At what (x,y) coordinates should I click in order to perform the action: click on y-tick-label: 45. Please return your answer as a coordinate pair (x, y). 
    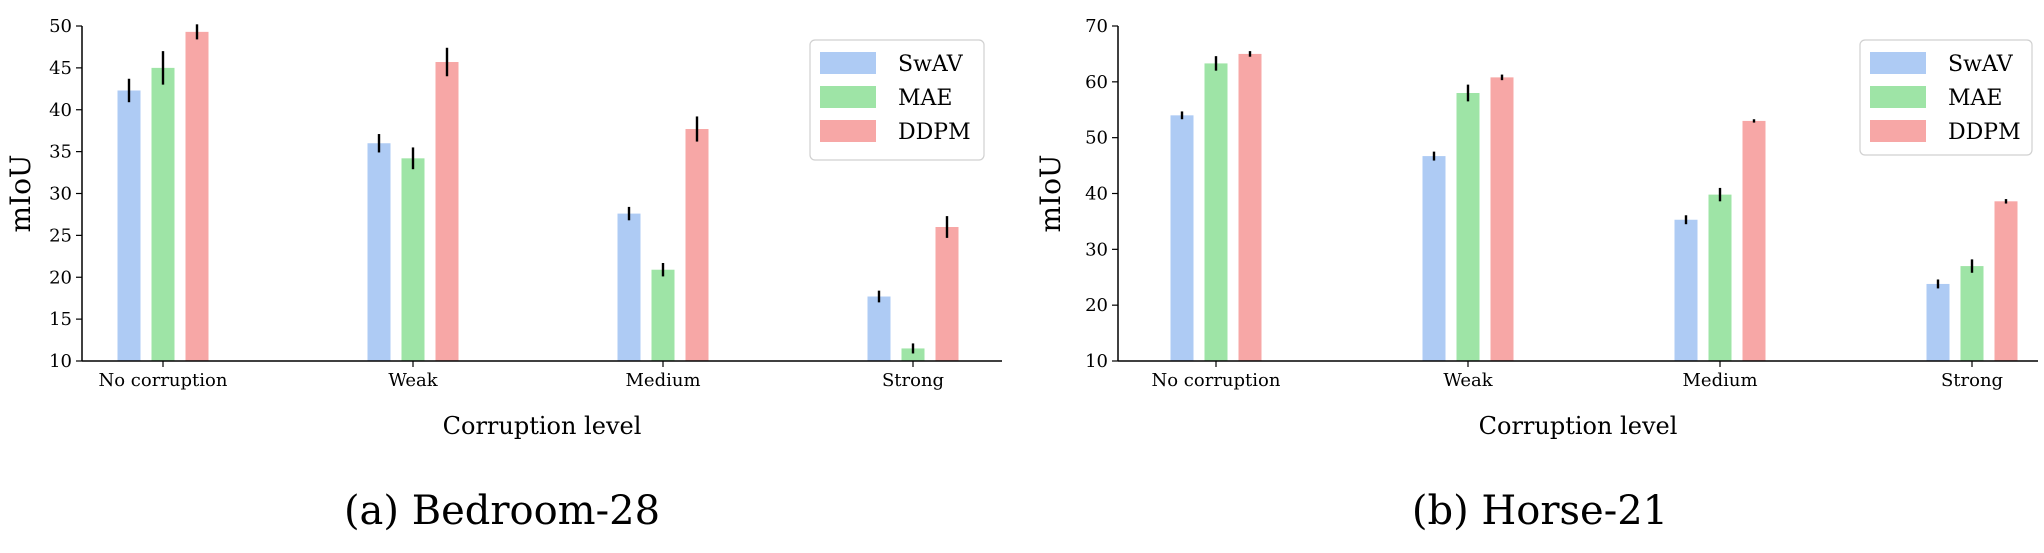
    Looking at the image, I should click on (60, 68).